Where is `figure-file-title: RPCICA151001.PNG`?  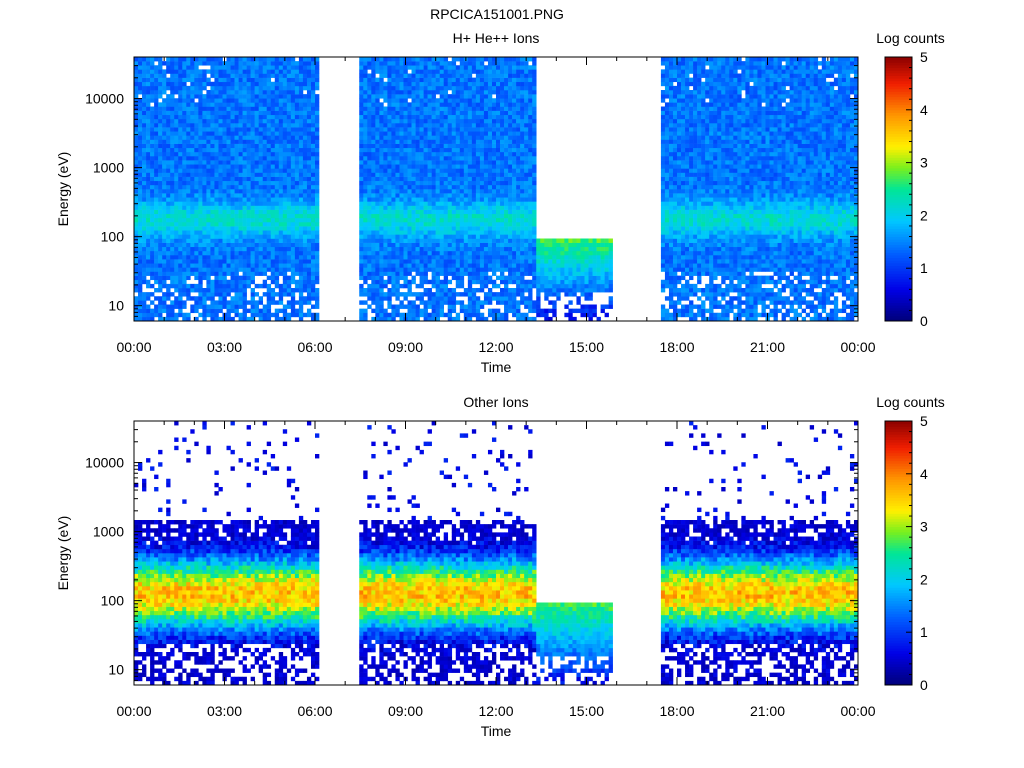
figure-file-title: RPCICA151001.PNG is located at coordinates (497, 14).